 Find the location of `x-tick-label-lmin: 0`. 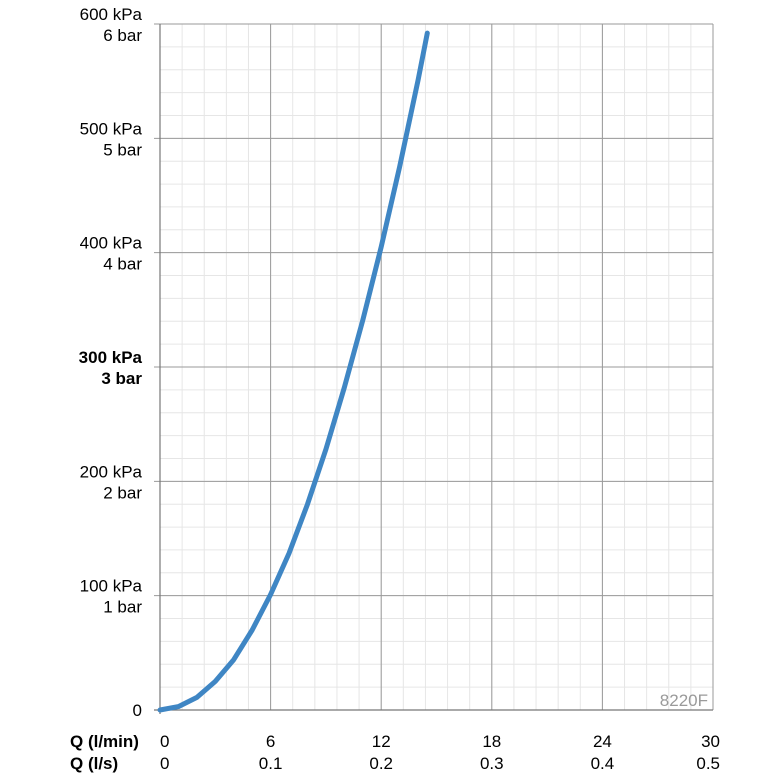

x-tick-label-lmin: 0 is located at coordinates (164, 741).